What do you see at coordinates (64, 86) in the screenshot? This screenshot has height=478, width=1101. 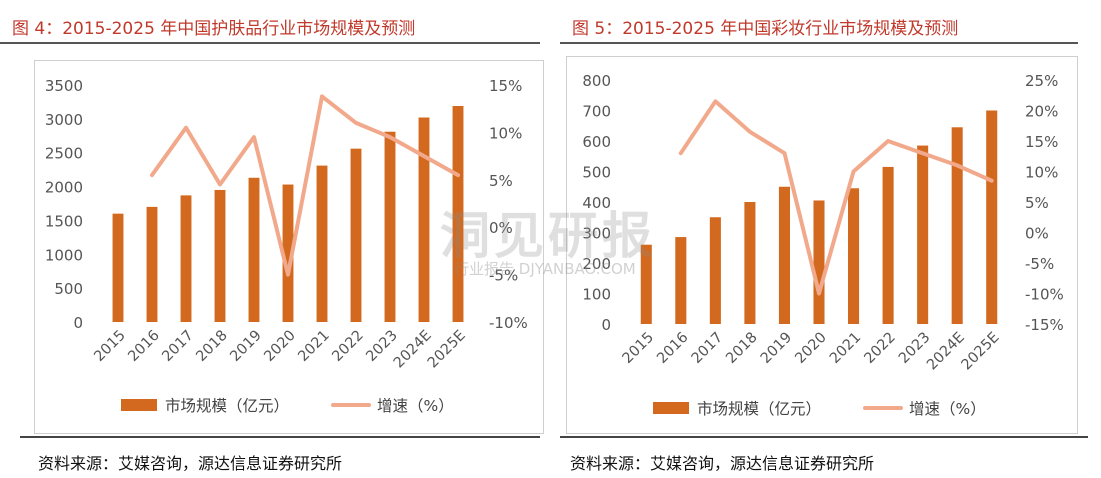 I see `y-tick-label-left: 3500` at bounding box center [64, 86].